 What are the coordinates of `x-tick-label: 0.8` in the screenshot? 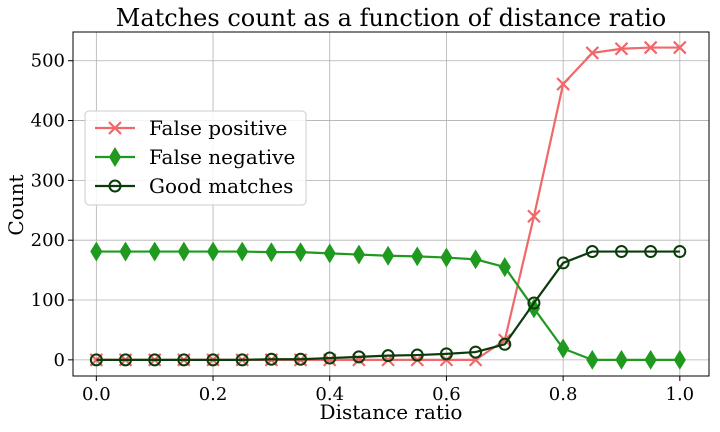 It's located at (563, 394).